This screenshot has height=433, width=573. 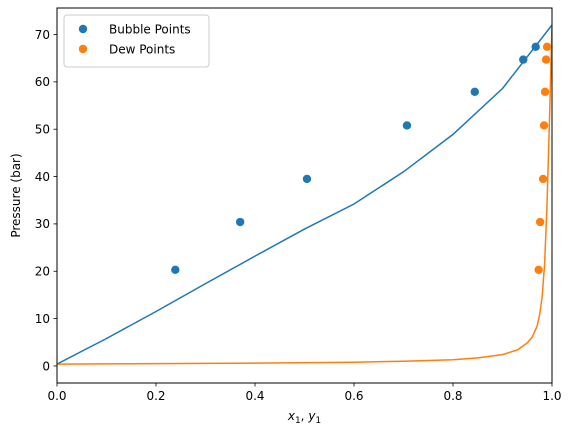 What do you see at coordinates (304, 417) in the screenshot?
I see `x-axis-label: x1, y1` at bounding box center [304, 417].